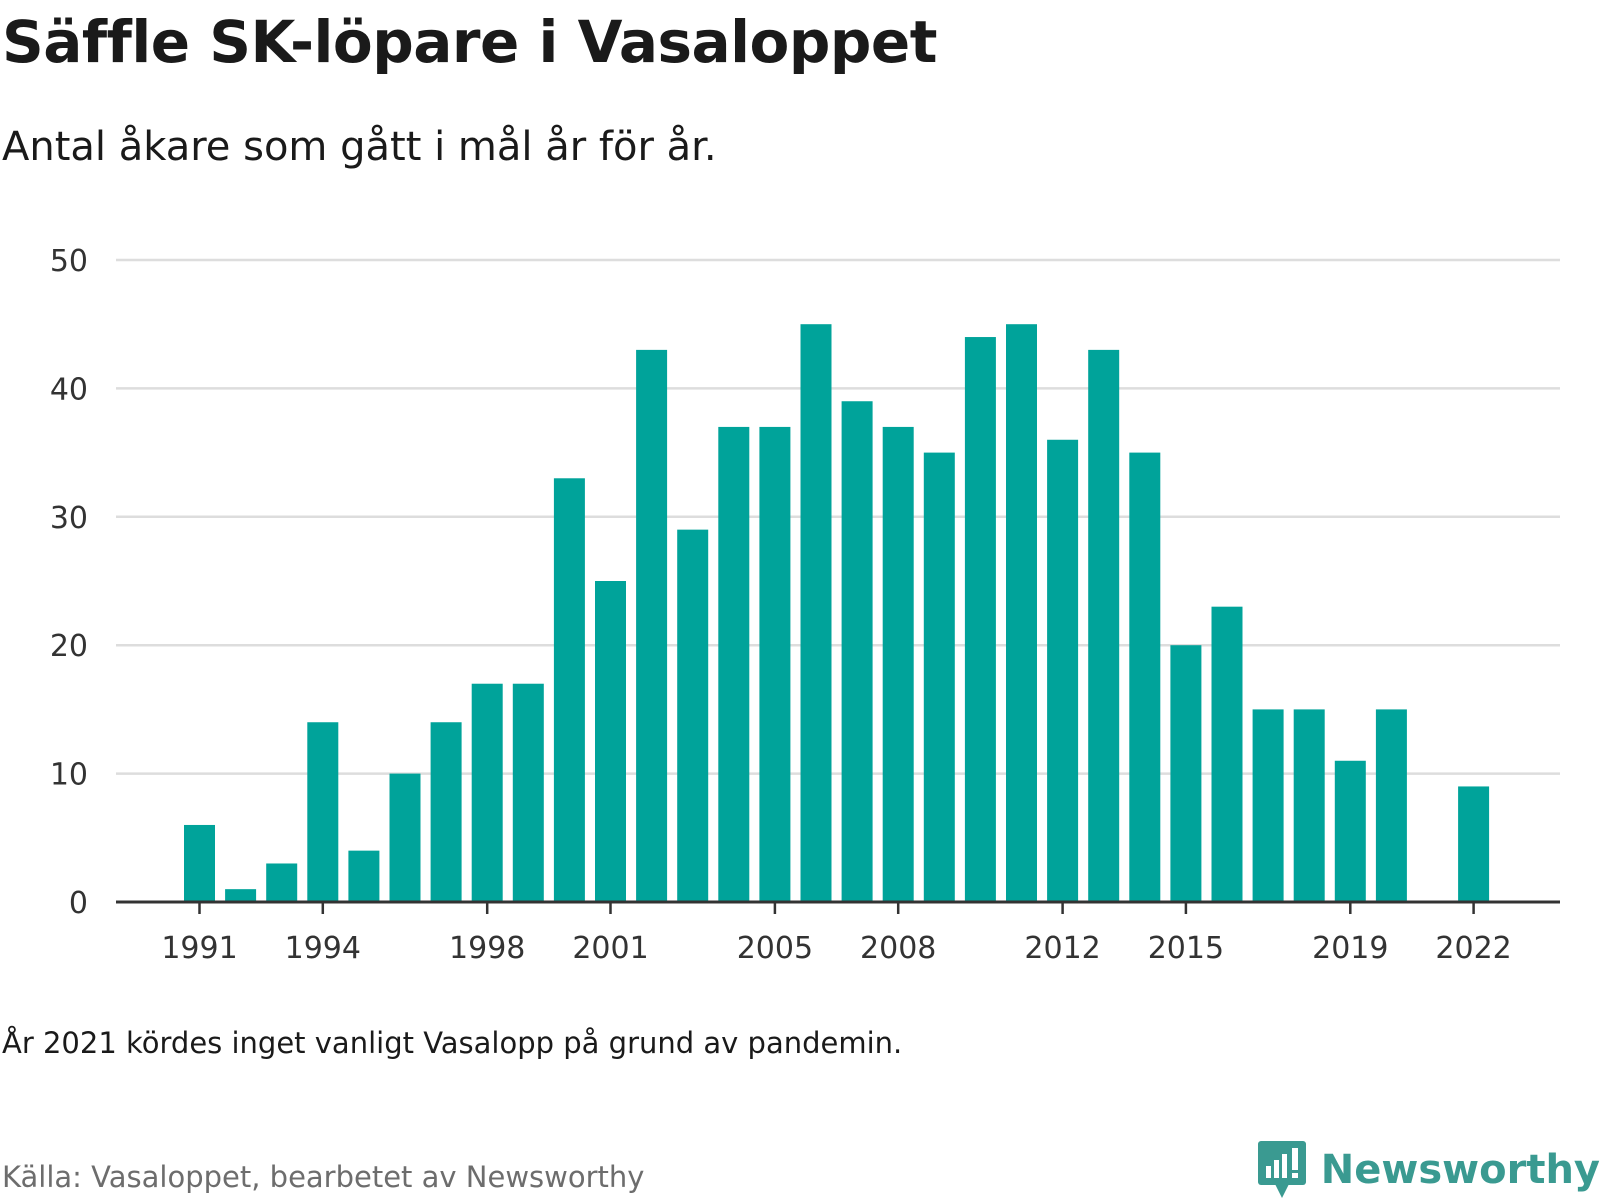 The height and width of the screenshot is (1200, 1600). What do you see at coordinates (1281, 1169) in the screenshot?
I see `newsworthy-logo-icon` at bounding box center [1281, 1169].